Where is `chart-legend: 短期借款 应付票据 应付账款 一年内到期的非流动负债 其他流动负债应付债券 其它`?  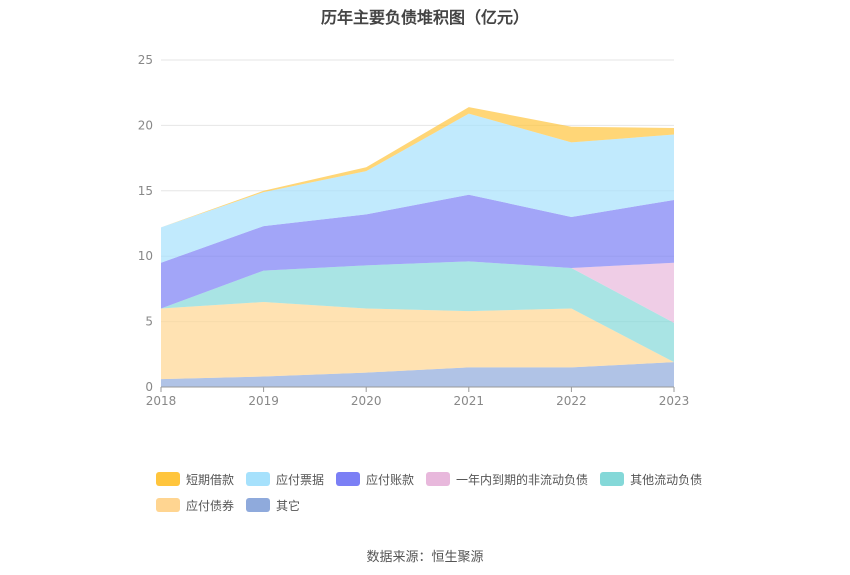
chart-legend: 短期借款 应付票据 应付账款 一年内到期的非流动负债 其他流动负债应付债券 其它 is located at coordinates (446, 496).